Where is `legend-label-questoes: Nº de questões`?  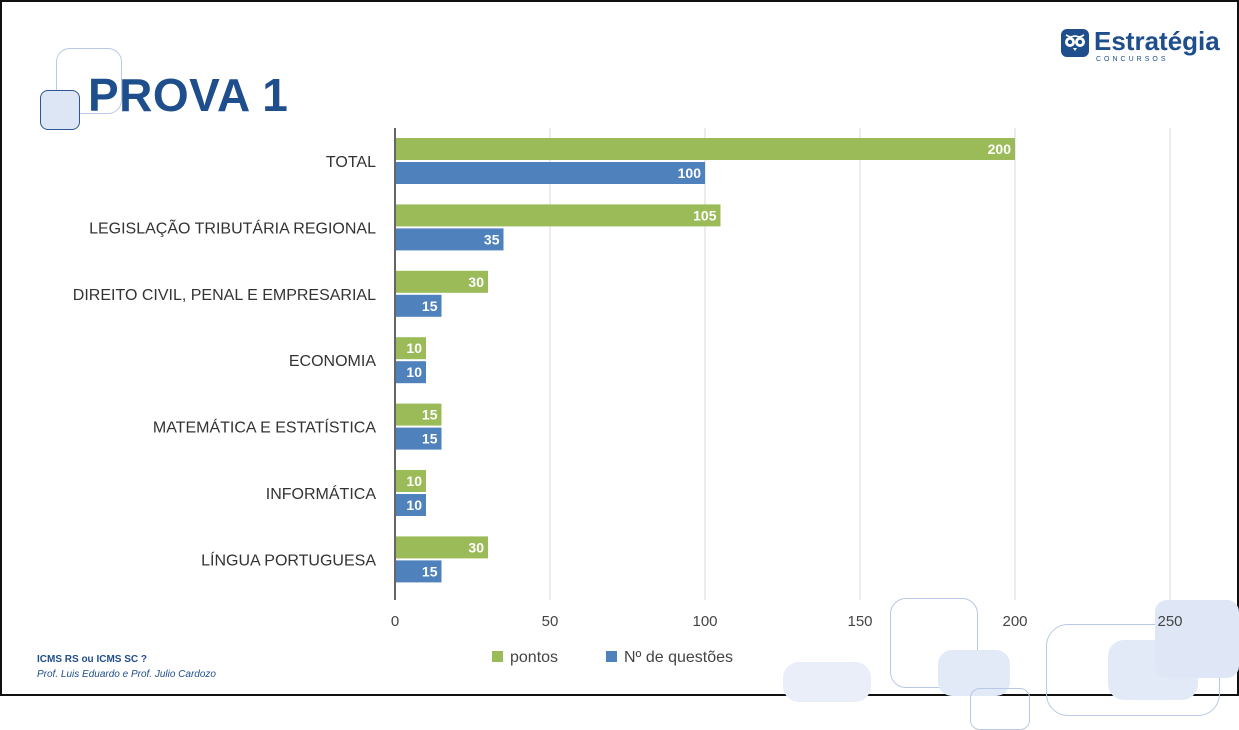
legend-label-questoes: Nº de questões is located at coordinates (678, 657).